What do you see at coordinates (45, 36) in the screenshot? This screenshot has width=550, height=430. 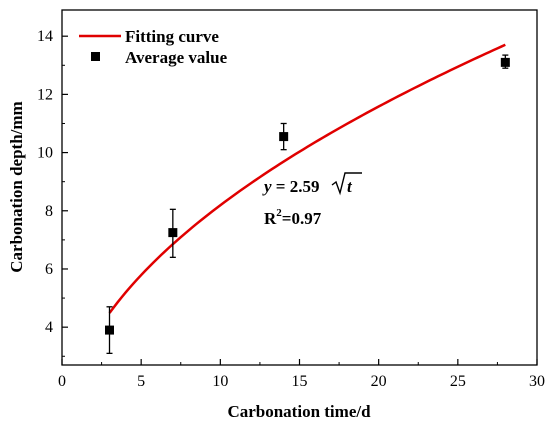 I see `y-tick-label: 14` at bounding box center [45, 36].